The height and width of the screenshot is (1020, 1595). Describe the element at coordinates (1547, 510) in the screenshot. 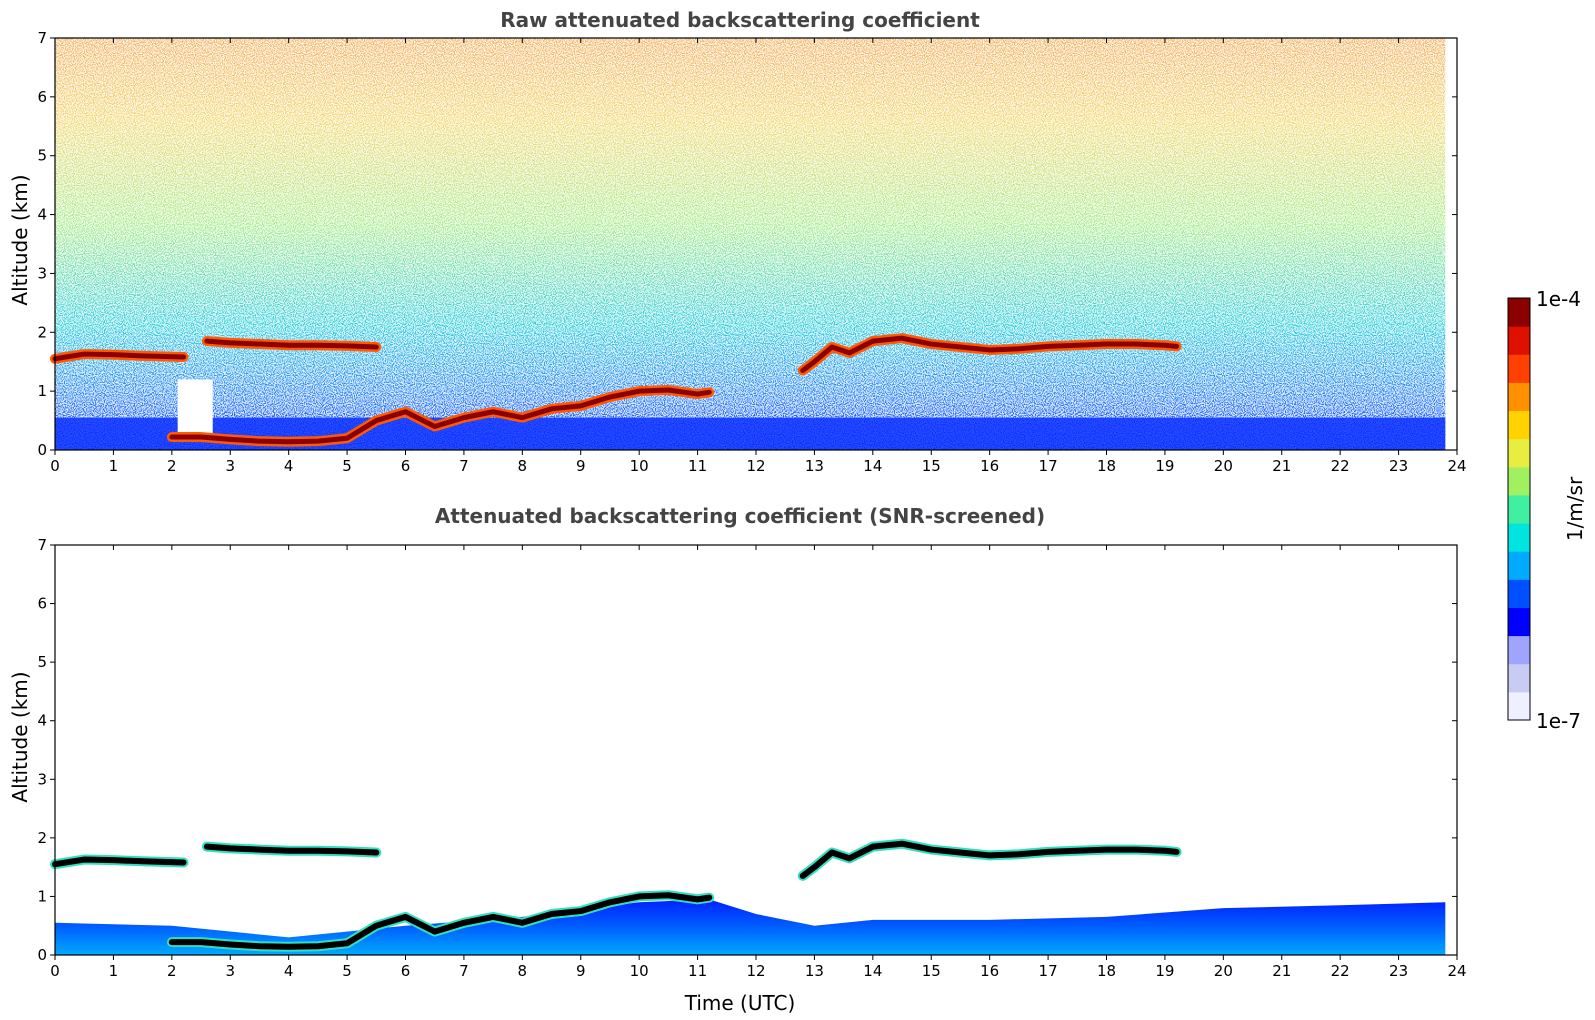

I see `colorbar: 1e-4 1e-7 1/m/sr` at that location.